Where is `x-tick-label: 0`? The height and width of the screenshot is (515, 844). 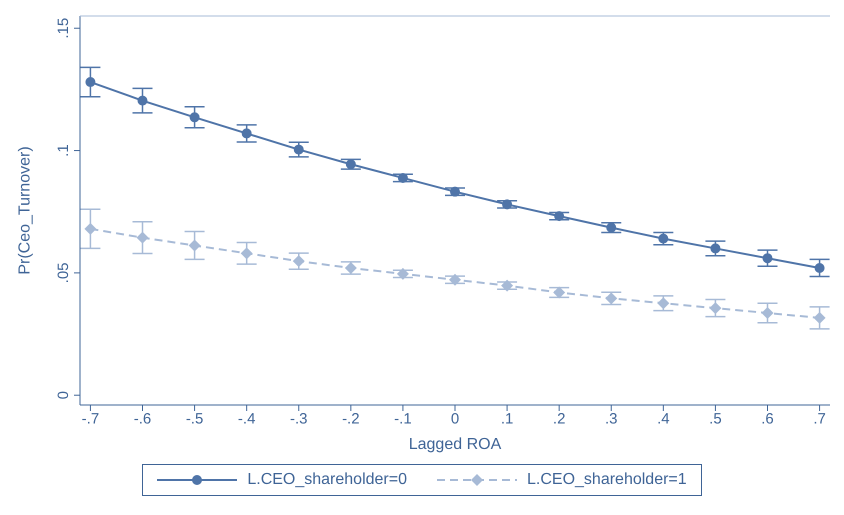 x-tick-label: 0 is located at coordinates (455, 419).